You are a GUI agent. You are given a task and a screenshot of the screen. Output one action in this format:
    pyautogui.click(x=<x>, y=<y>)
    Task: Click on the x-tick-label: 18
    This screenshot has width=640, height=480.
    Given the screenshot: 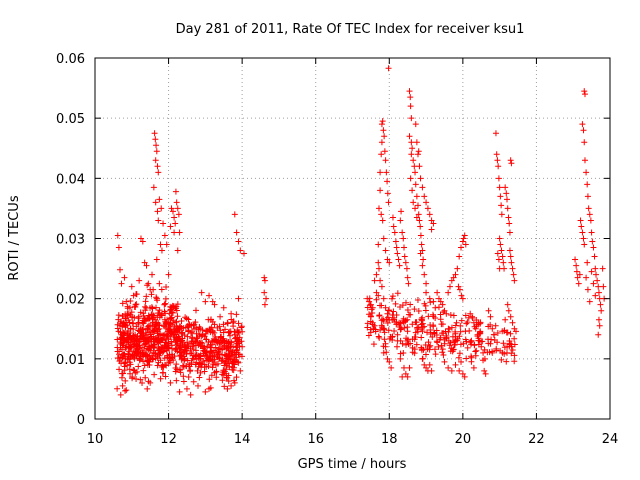 What is the action you would take?
    pyautogui.click(x=389, y=439)
    